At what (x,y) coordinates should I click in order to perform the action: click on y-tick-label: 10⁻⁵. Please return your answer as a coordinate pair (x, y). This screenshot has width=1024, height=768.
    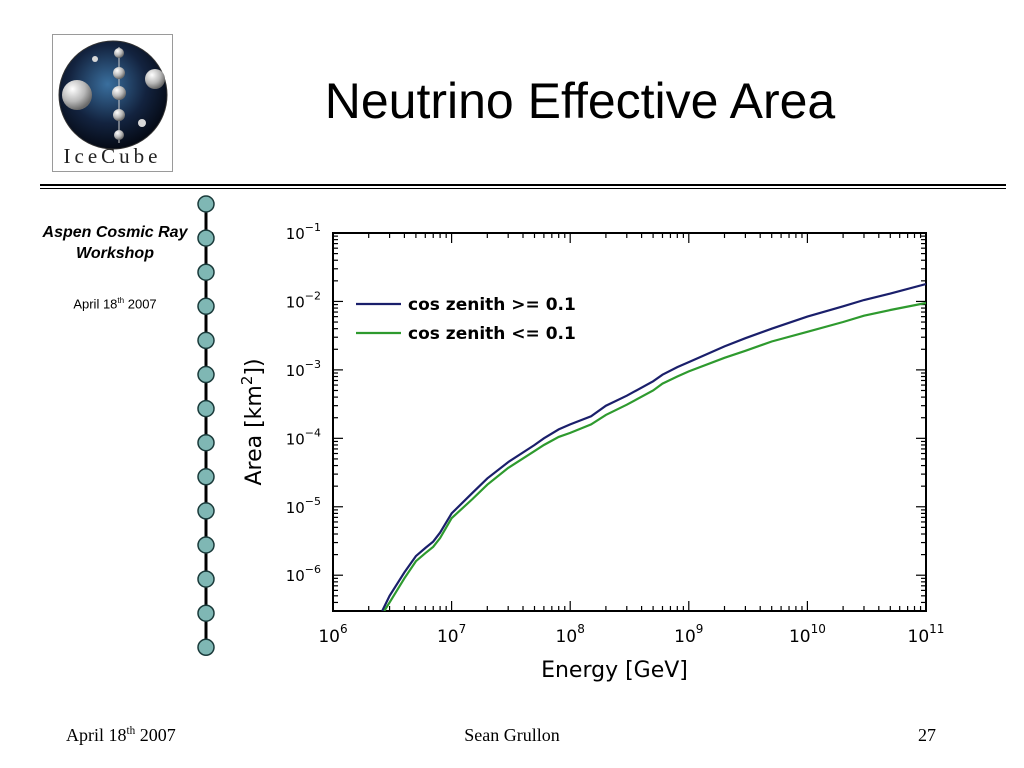
    Looking at the image, I should click on (303, 506).